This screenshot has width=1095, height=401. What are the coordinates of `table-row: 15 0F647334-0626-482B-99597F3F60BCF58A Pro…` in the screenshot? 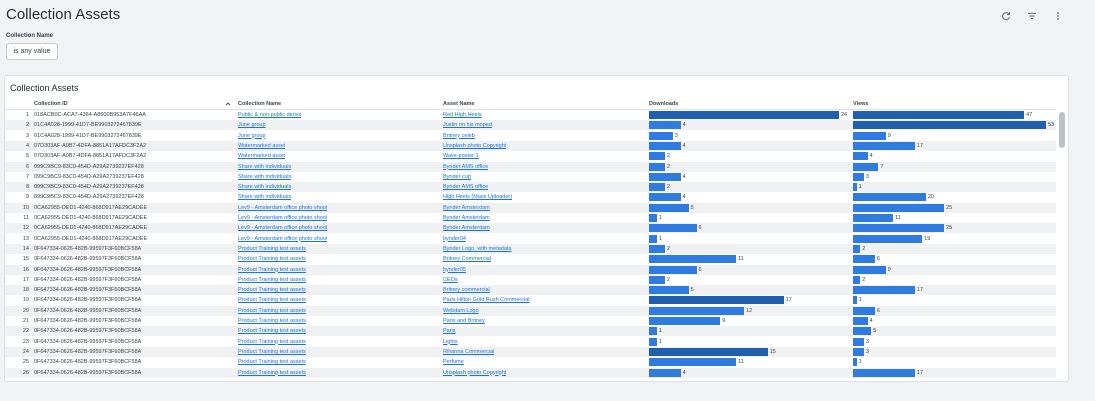 It's located at (531, 259).